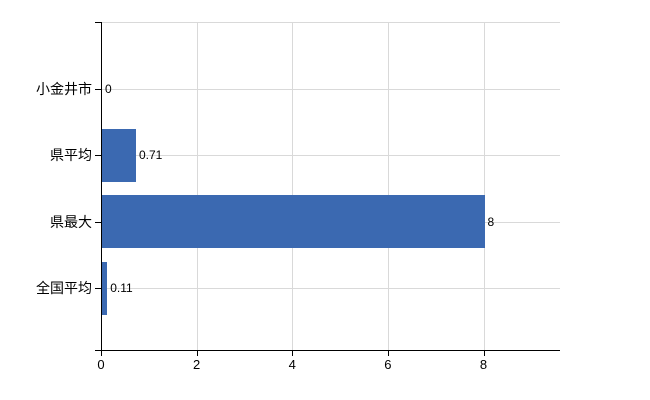  I want to click on category-label: 県平均, so click(71, 155).